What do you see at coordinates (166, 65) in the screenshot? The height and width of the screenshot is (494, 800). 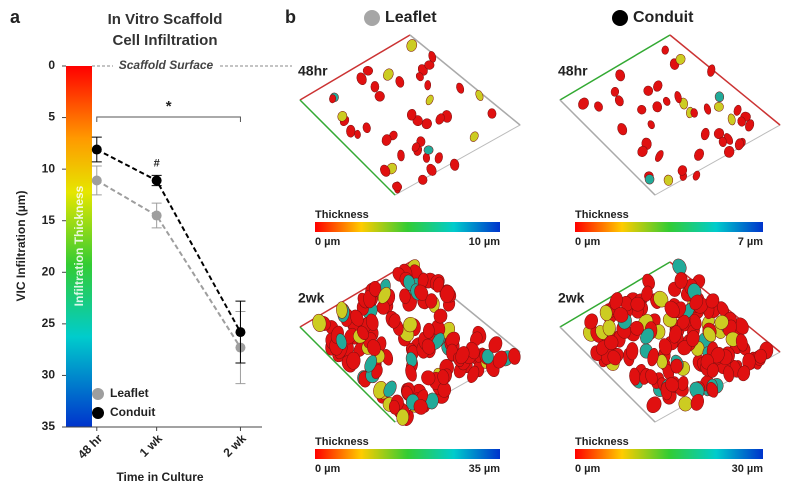 I see `annotation: Scaffold Surface` at bounding box center [166, 65].